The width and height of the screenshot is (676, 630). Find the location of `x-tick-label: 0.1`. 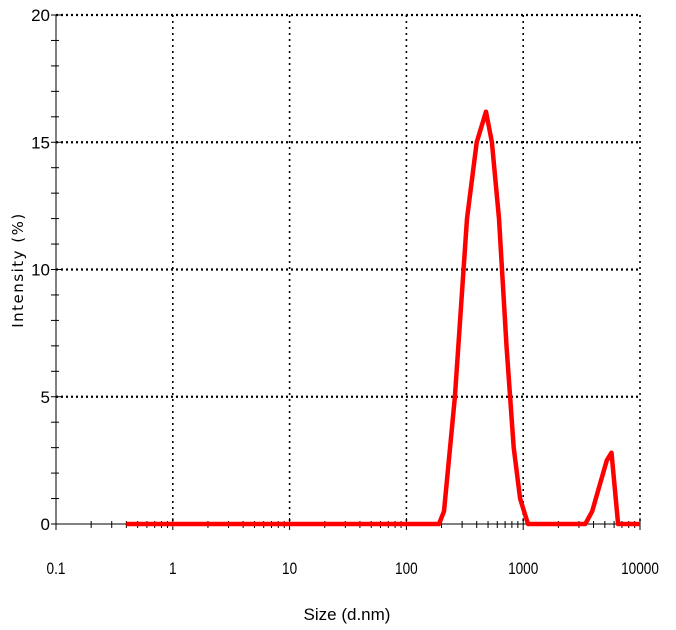

x-tick-label: 0.1 is located at coordinates (56, 569).